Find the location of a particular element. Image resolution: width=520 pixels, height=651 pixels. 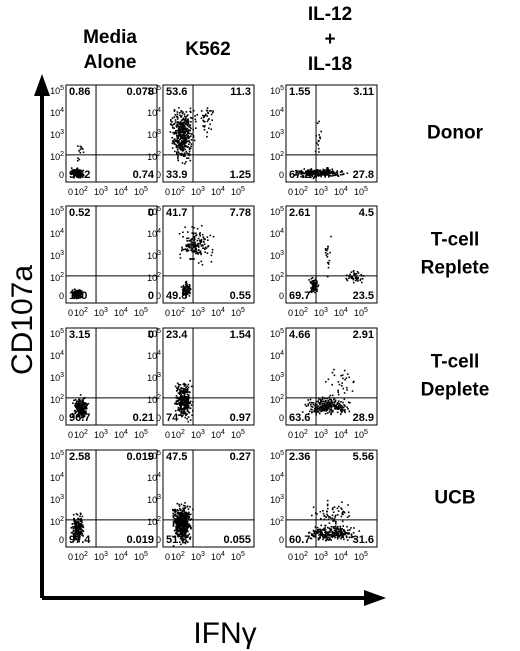

y-axis-label: CD107a is located at coordinates (22, 320).